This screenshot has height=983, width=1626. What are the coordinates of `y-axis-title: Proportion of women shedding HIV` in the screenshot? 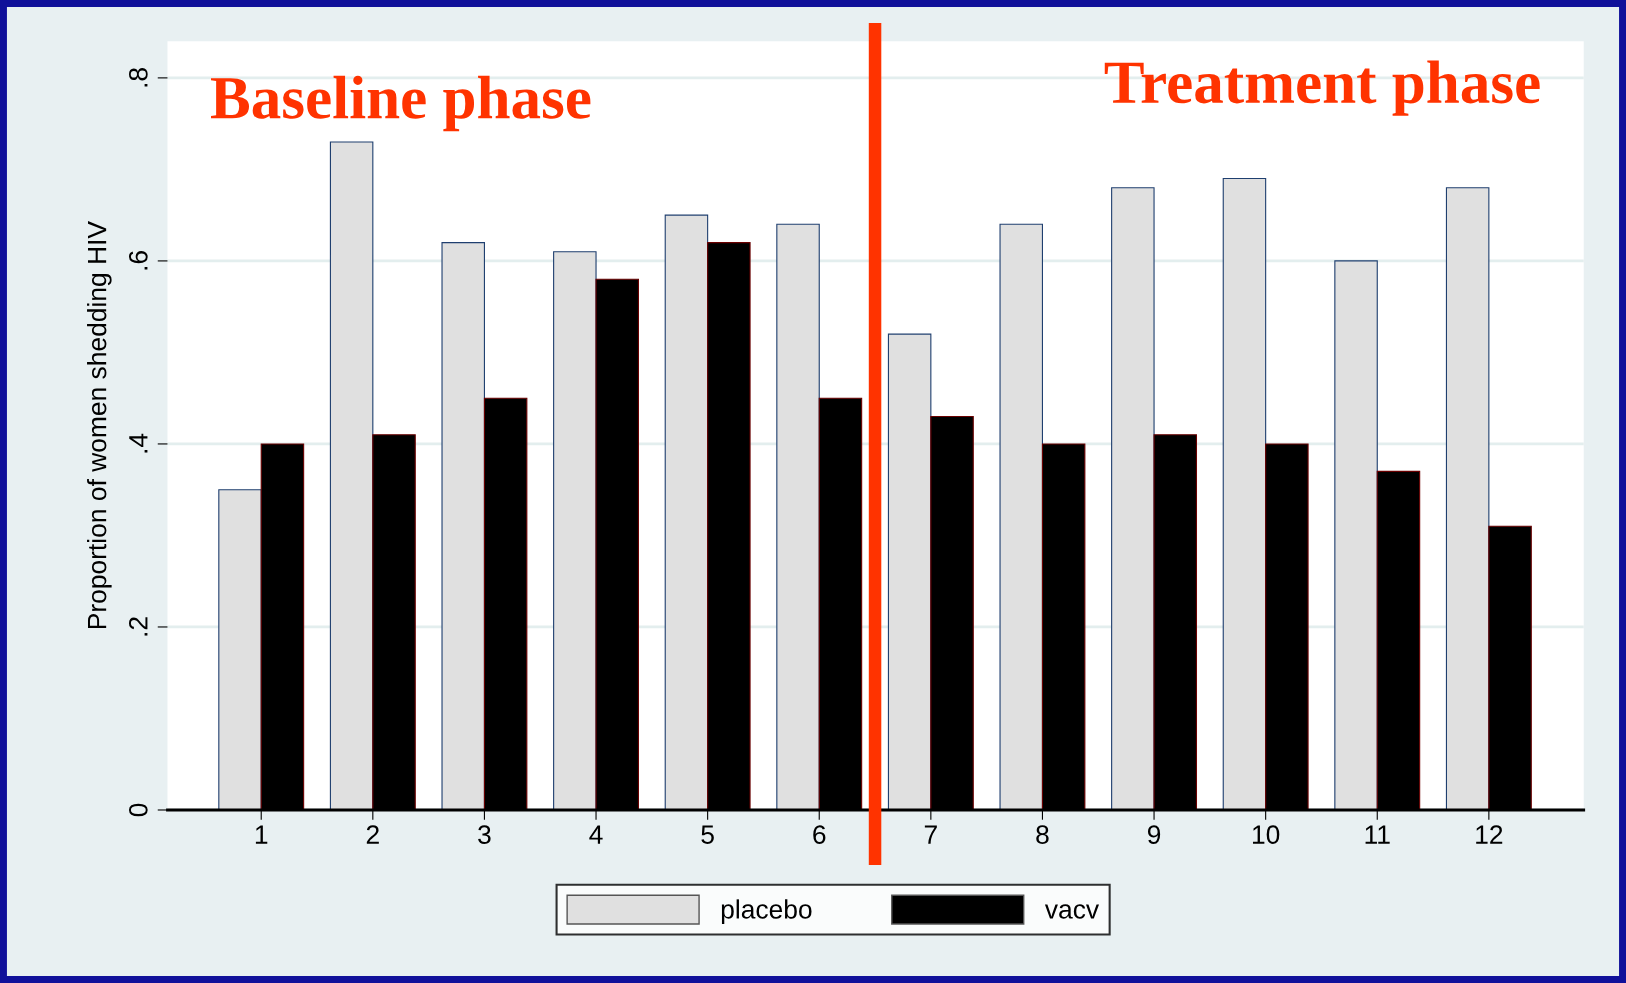 It's located at (99, 425).